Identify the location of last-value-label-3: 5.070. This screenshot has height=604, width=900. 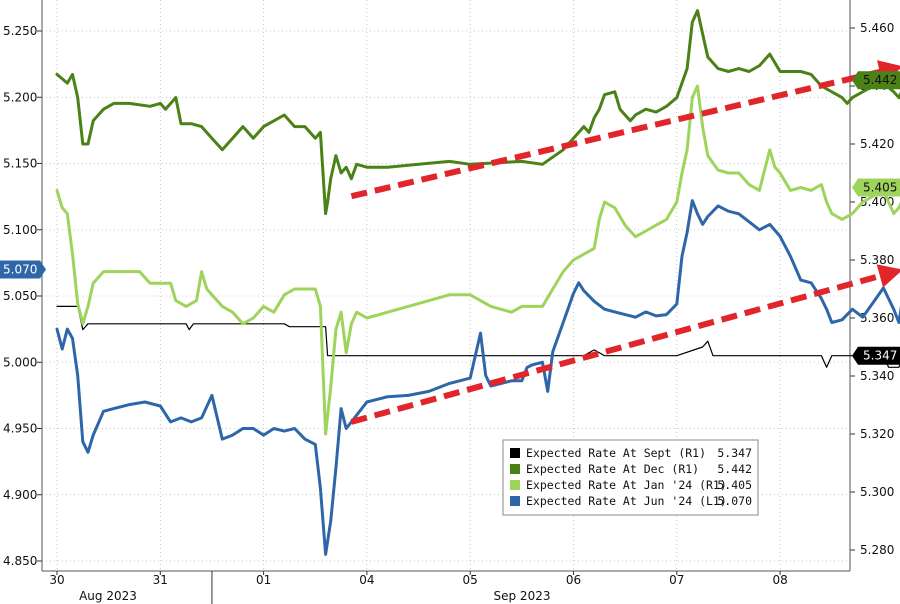
(20, 270).